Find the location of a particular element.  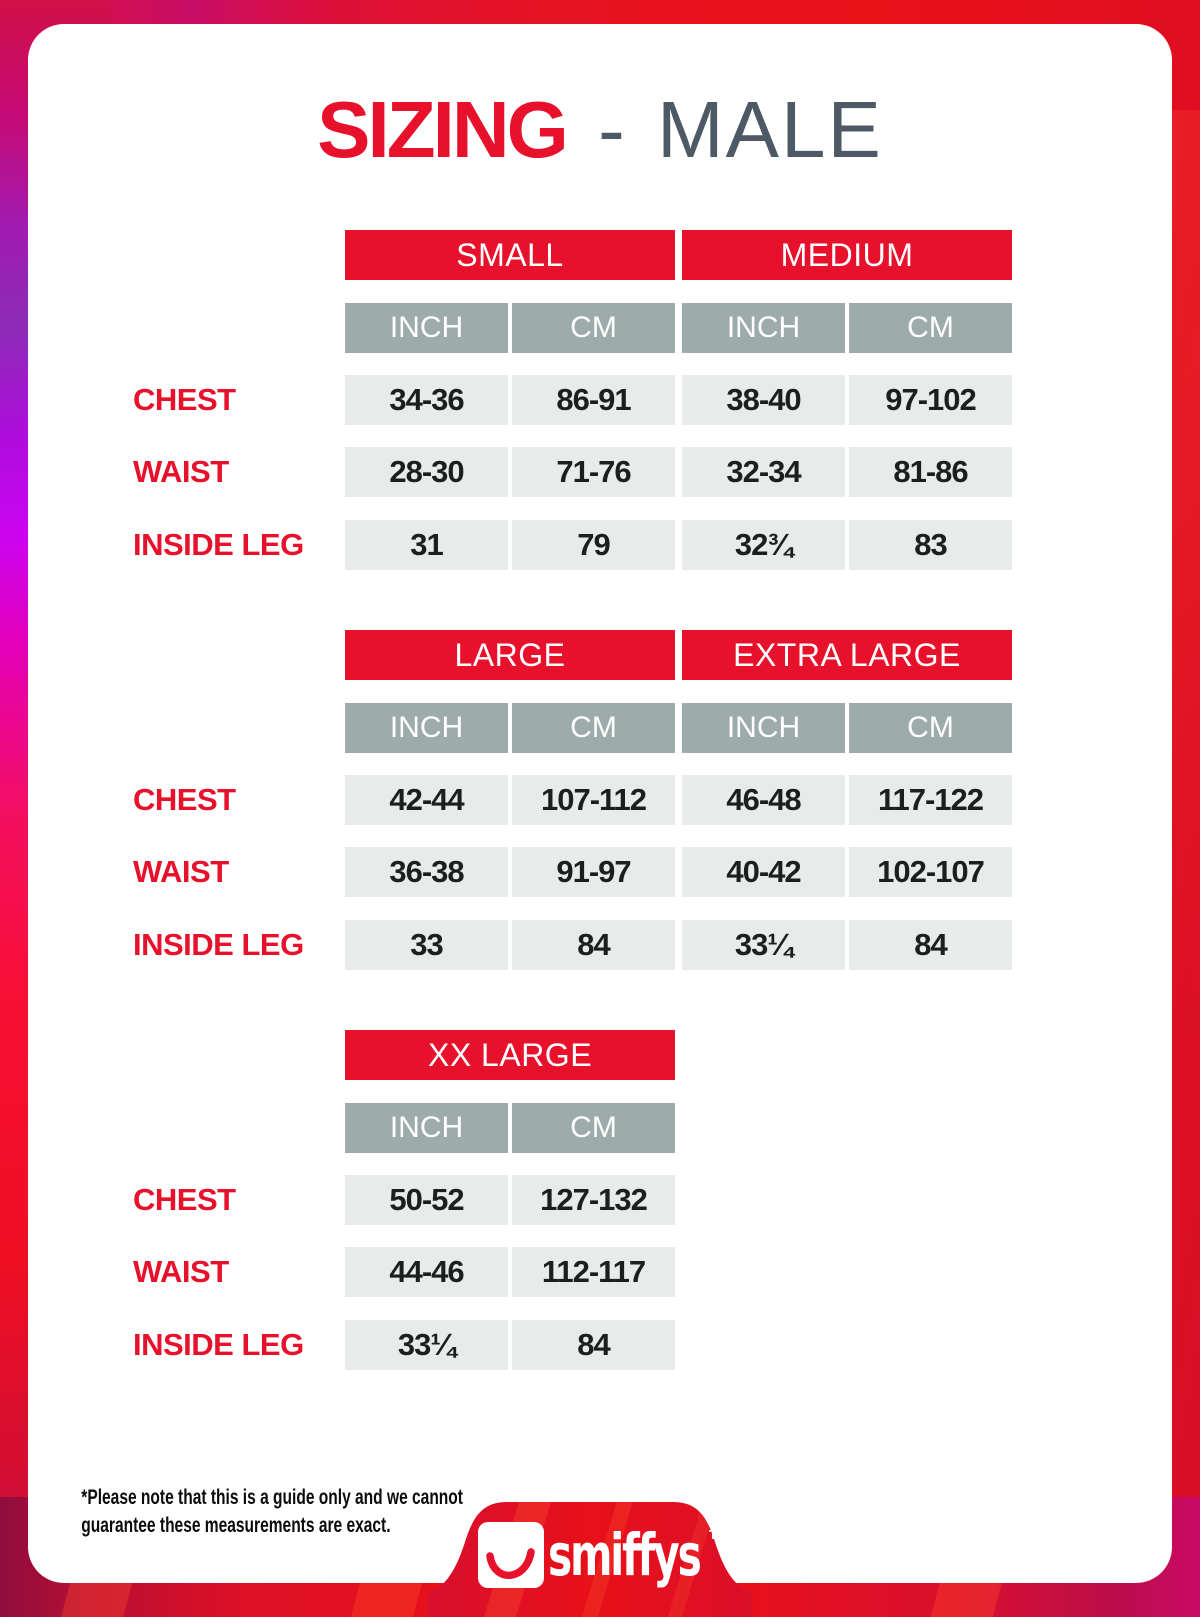

smiffys-badge-shape is located at coordinates (590, 1559).